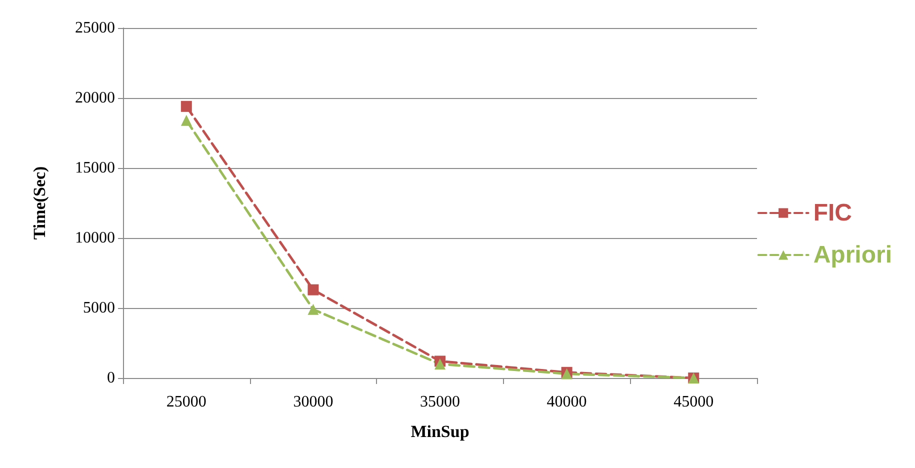  Describe the element at coordinates (95, 168) in the screenshot. I see `y-tick-label: 15000` at that location.